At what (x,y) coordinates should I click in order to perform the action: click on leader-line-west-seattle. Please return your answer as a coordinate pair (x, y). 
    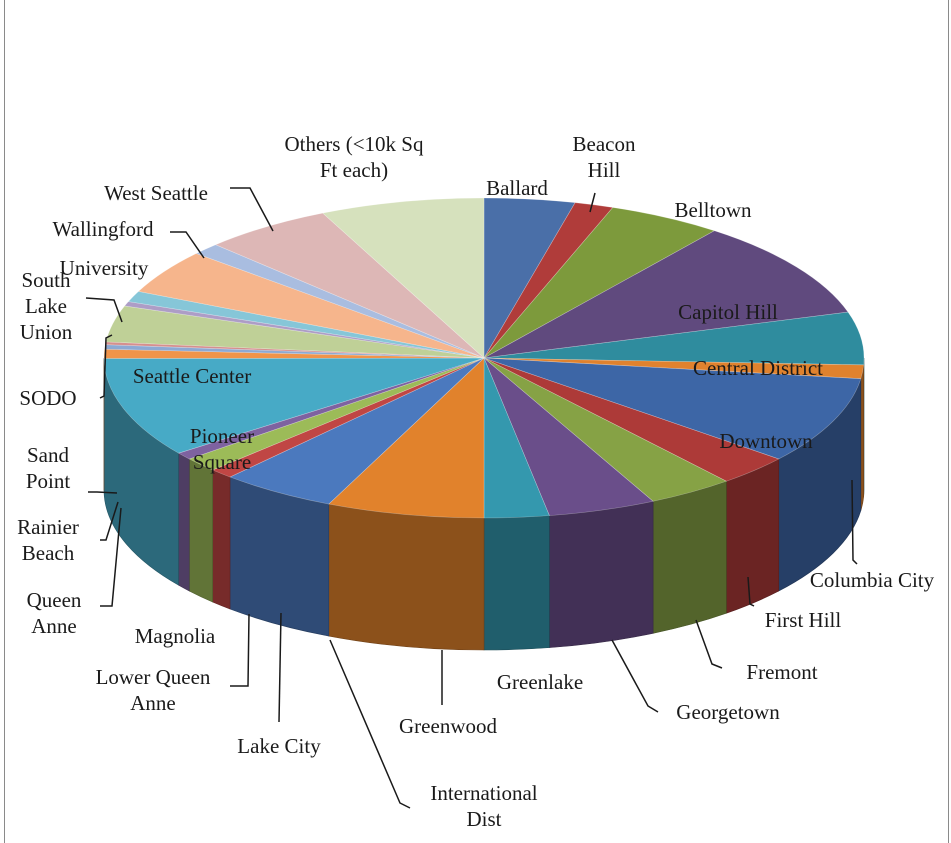
    Looking at the image, I should click on (252, 209).